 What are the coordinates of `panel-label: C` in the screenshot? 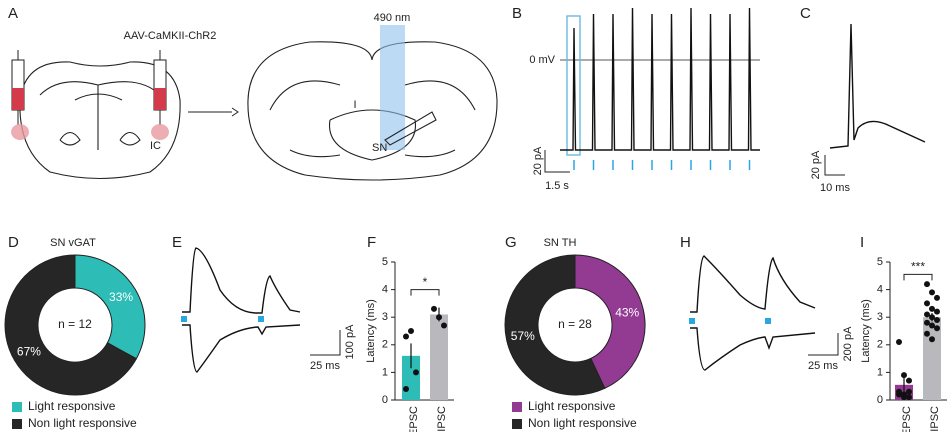 It's located at (805, 13).